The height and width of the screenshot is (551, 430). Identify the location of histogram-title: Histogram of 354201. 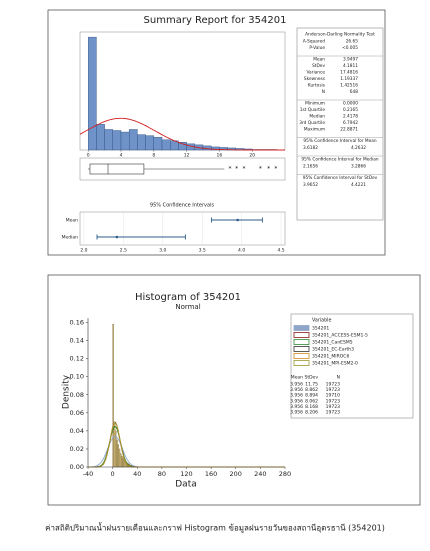
(188, 297).